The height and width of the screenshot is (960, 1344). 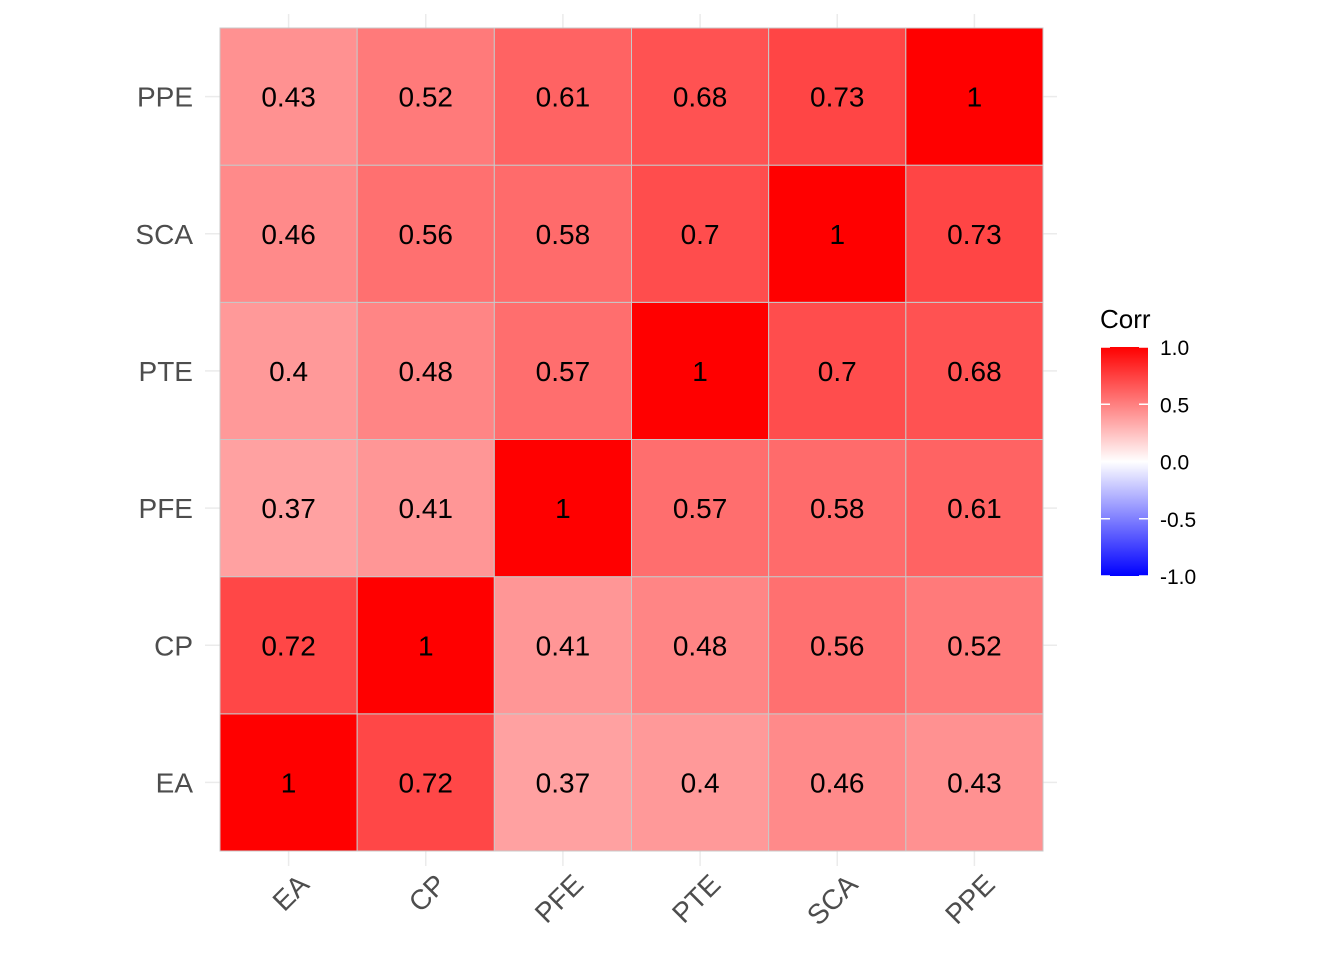 I want to click on x-tick-label-pfe: PFE, so click(x=559, y=898).